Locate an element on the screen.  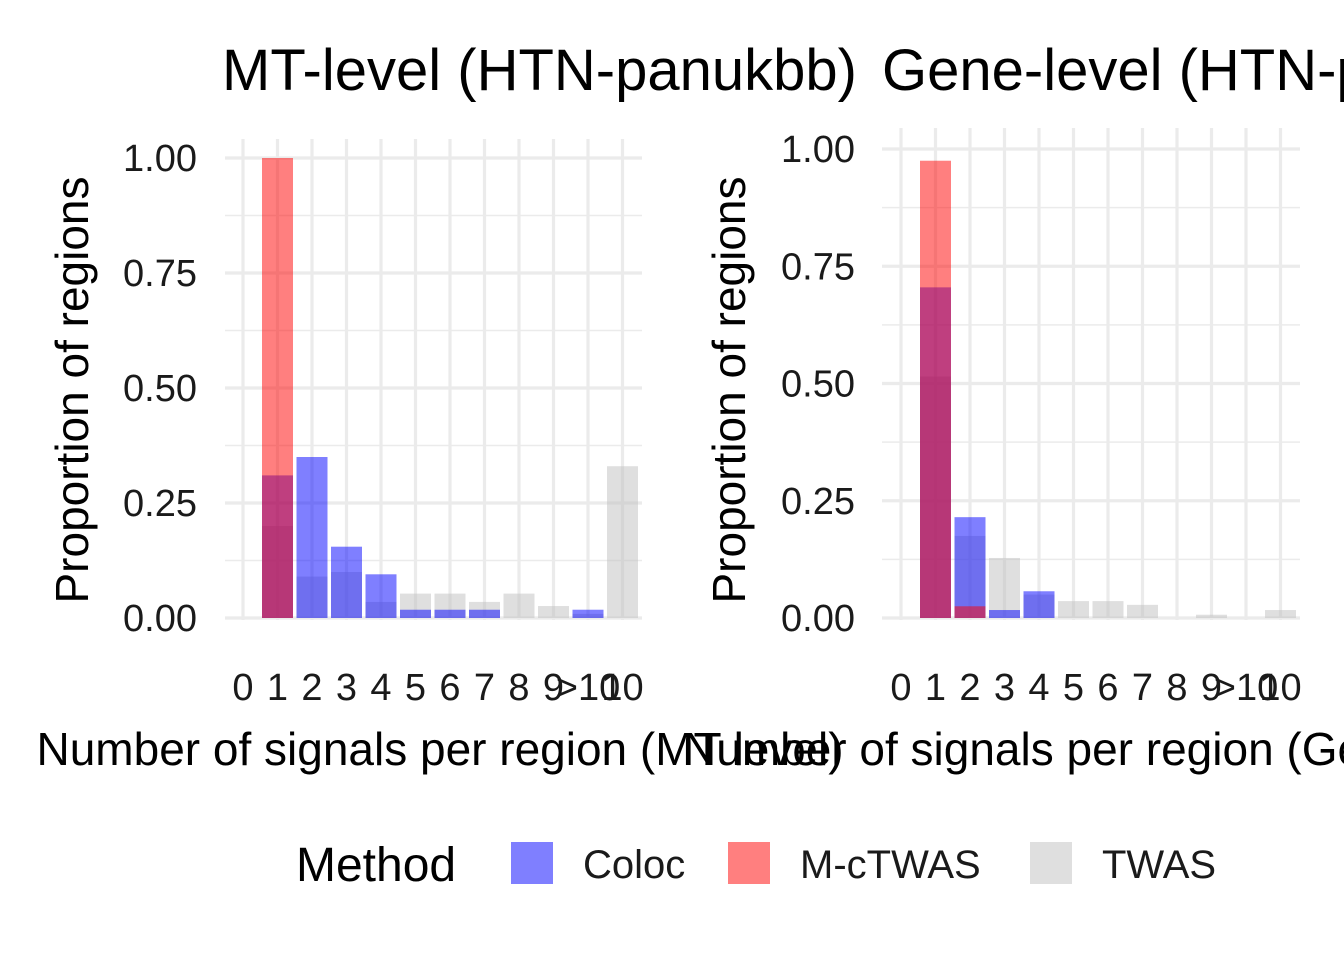
legend-entry-coloc: Coloc is located at coordinates (598, 864).